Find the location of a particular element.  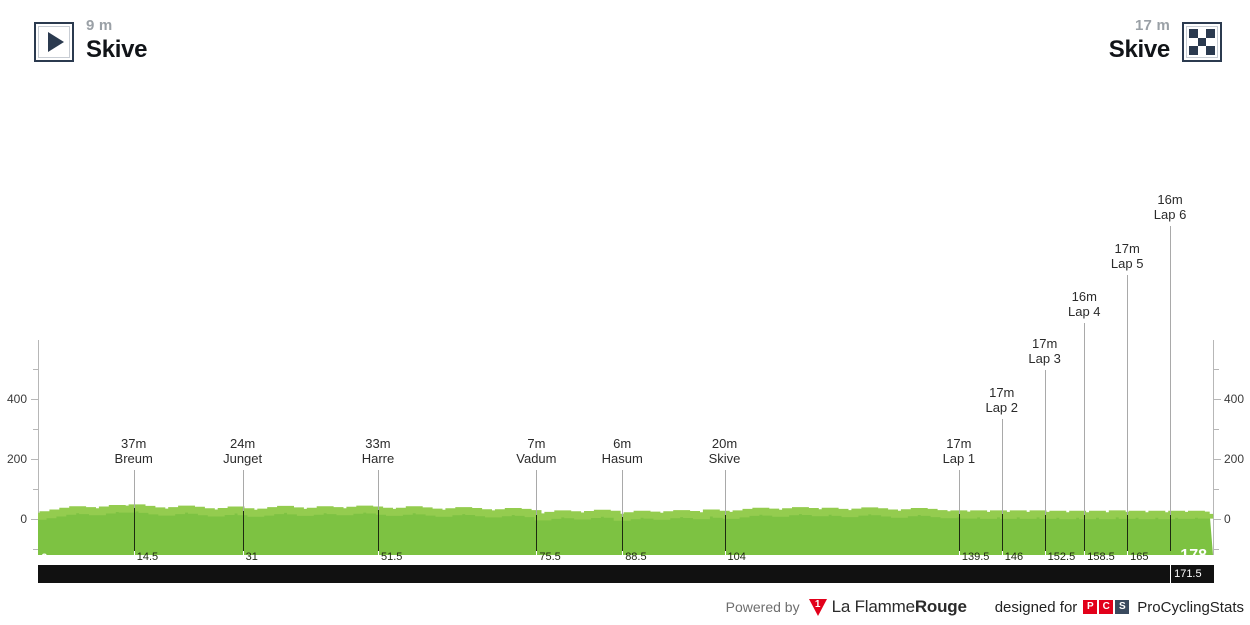

pcs-letter-p: P is located at coordinates (1090, 607).